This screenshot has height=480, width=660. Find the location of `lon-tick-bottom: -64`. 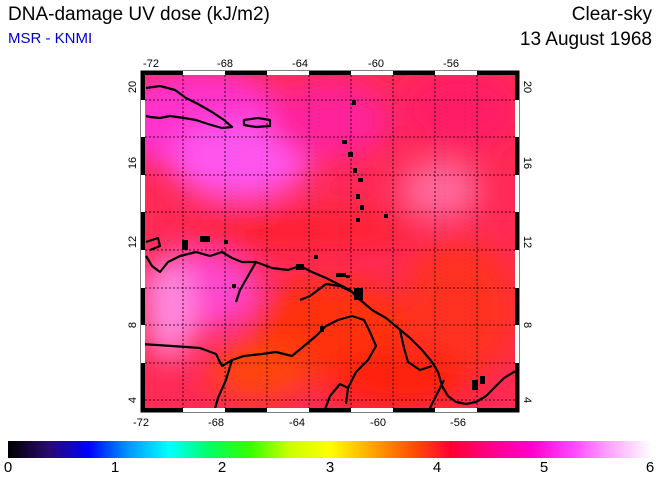

lon-tick-bottom: -64 is located at coordinates (297, 423).